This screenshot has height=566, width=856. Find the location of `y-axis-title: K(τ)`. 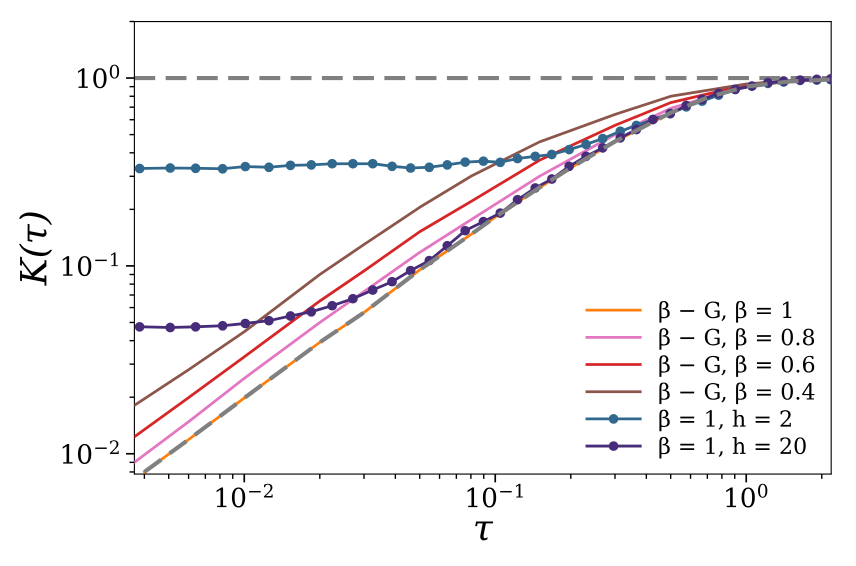

y-axis-title: K(τ) is located at coordinates (35, 249).